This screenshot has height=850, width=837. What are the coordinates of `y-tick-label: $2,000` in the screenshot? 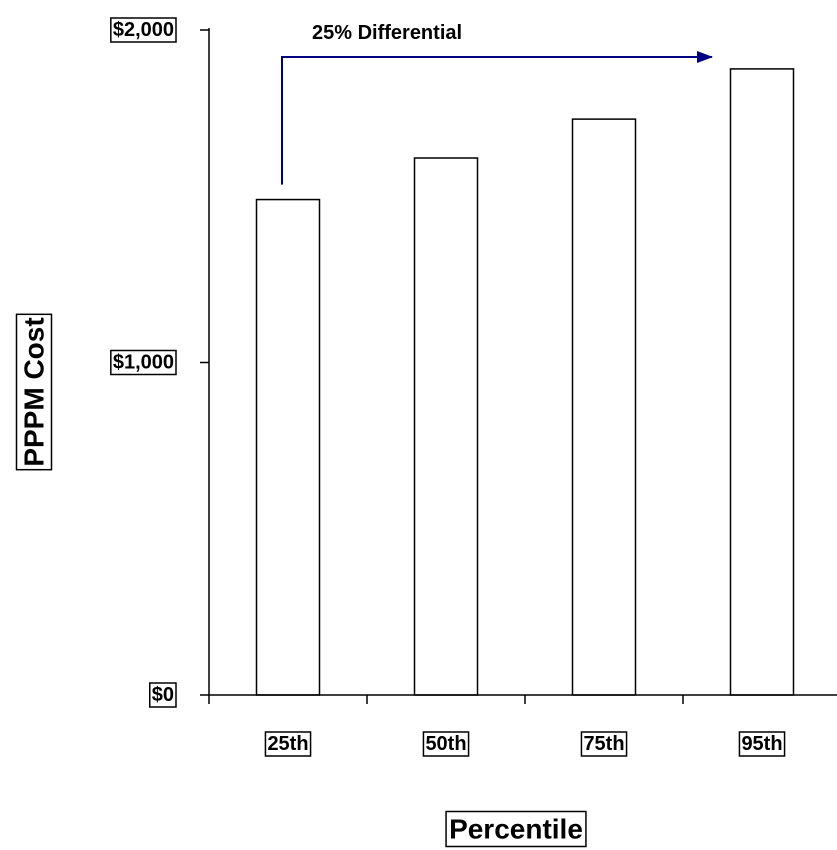 It's located at (143, 30).